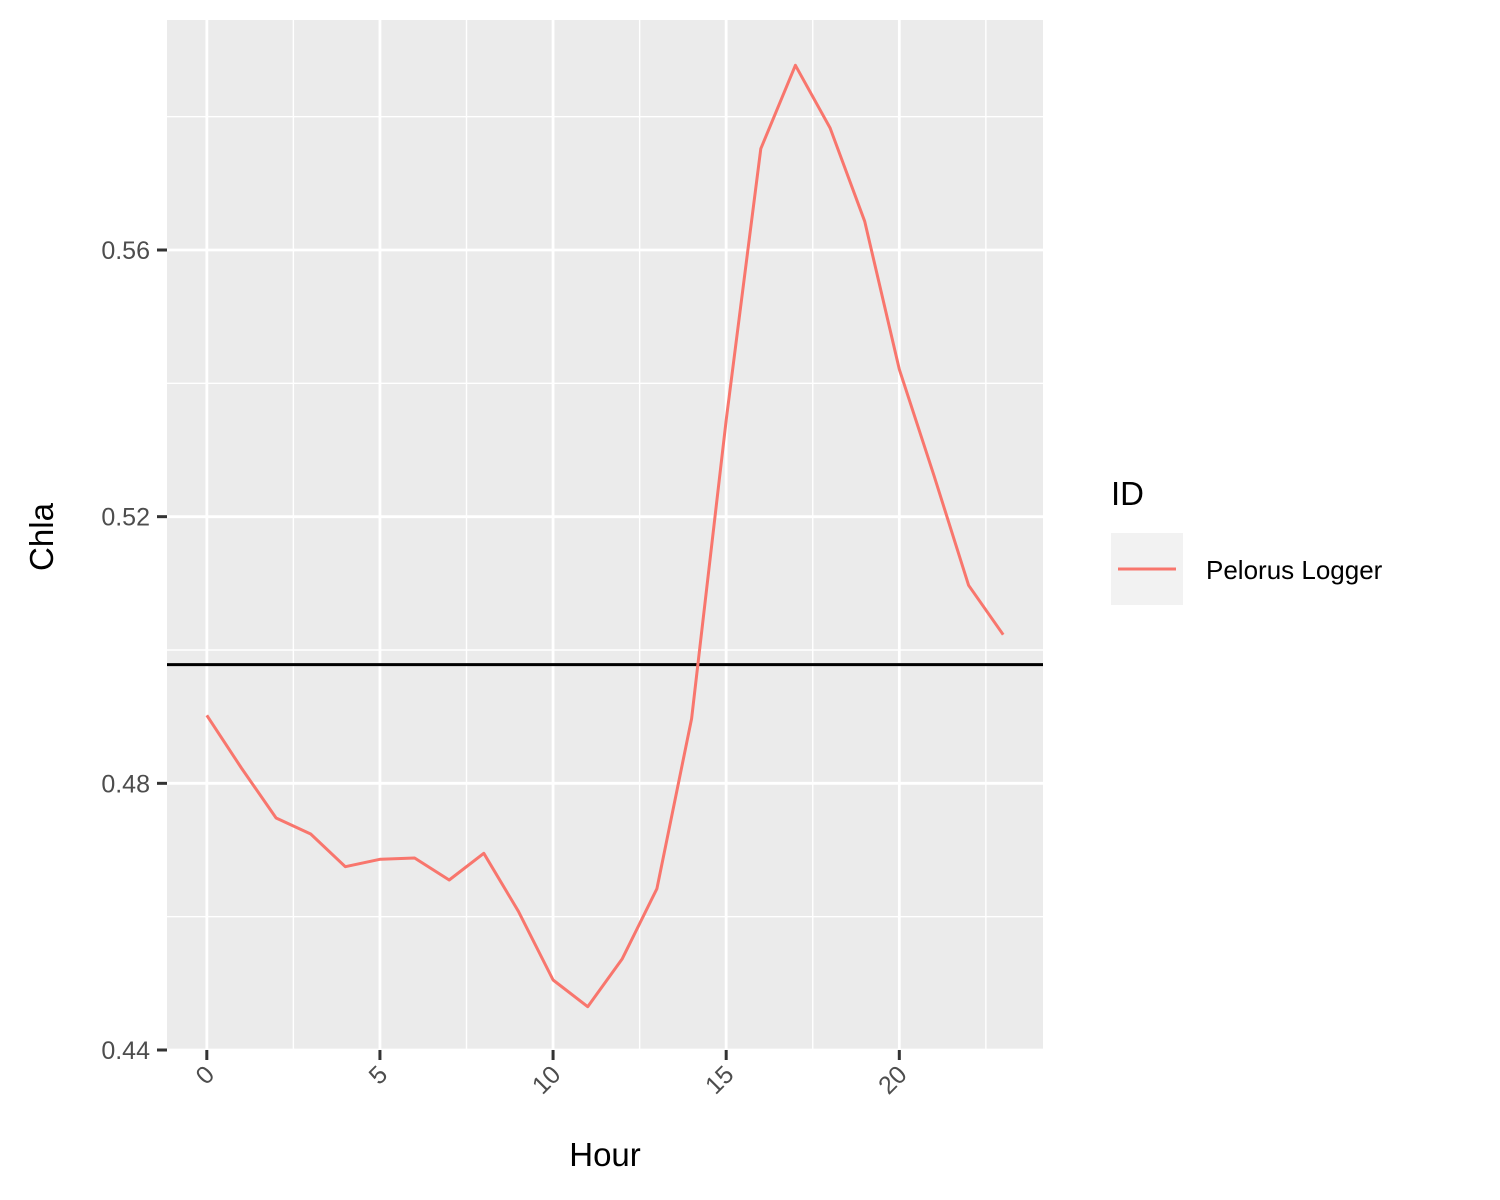 The height and width of the screenshot is (1200, 1500). What do you see at coordinates (205, 1075) in the screenshot?
I see `x-tick-label: 0` at bounding box center [205, 1075].